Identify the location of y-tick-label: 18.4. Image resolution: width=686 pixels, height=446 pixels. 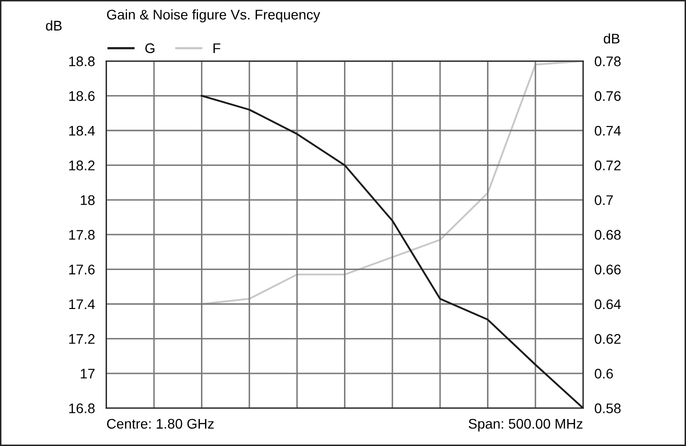
(82, 131).